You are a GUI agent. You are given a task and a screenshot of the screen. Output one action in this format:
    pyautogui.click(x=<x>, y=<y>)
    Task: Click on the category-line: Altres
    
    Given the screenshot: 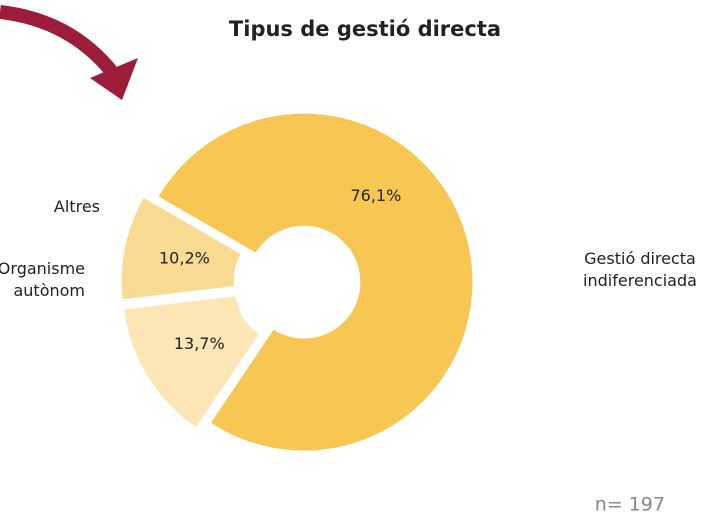 What is the action you would take?
    pyautogui.click(x=77, y=206)
    